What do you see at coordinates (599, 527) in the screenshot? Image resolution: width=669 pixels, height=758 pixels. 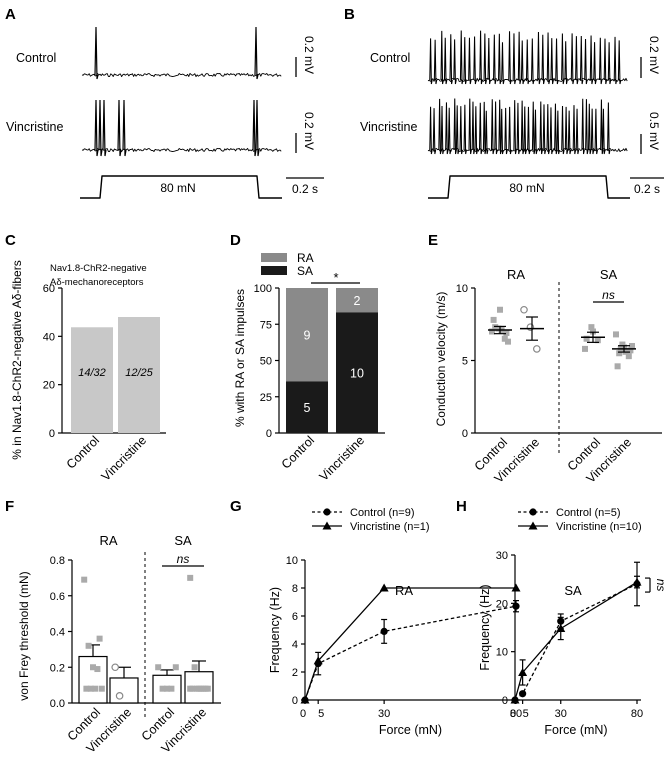 I see `legend-label-h: Vincristine (n=10)` at bounding box center [599, 527].